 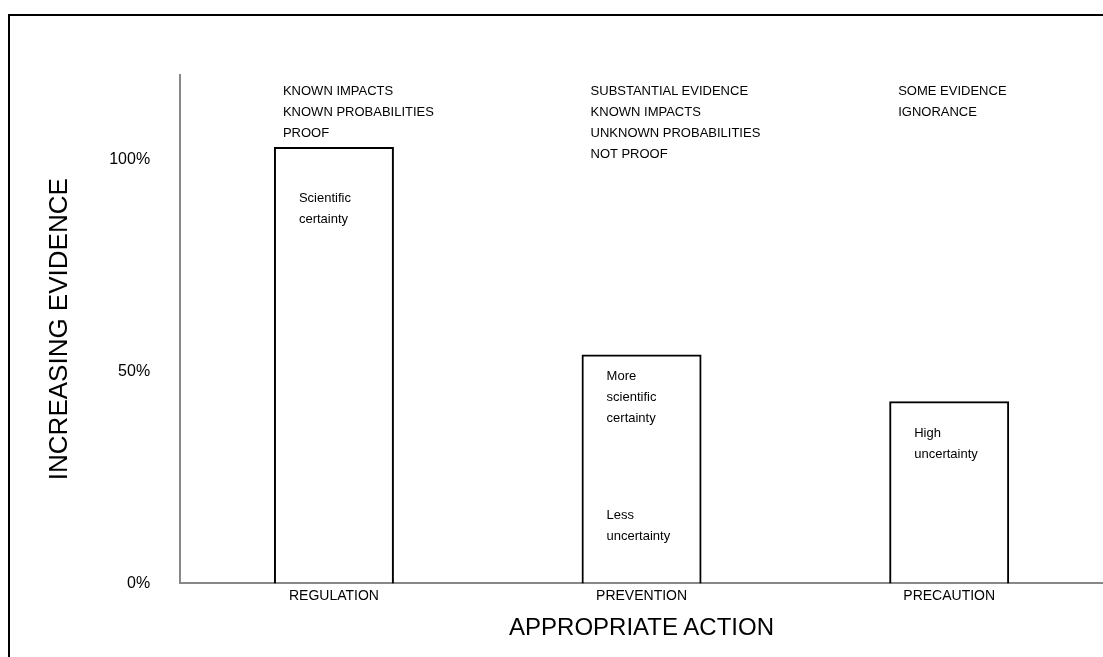 What do you see at coordinates (642, 594) in the screenshot?
I see `x-tick-label: PREVENTION` at bounding box center [642, 594].